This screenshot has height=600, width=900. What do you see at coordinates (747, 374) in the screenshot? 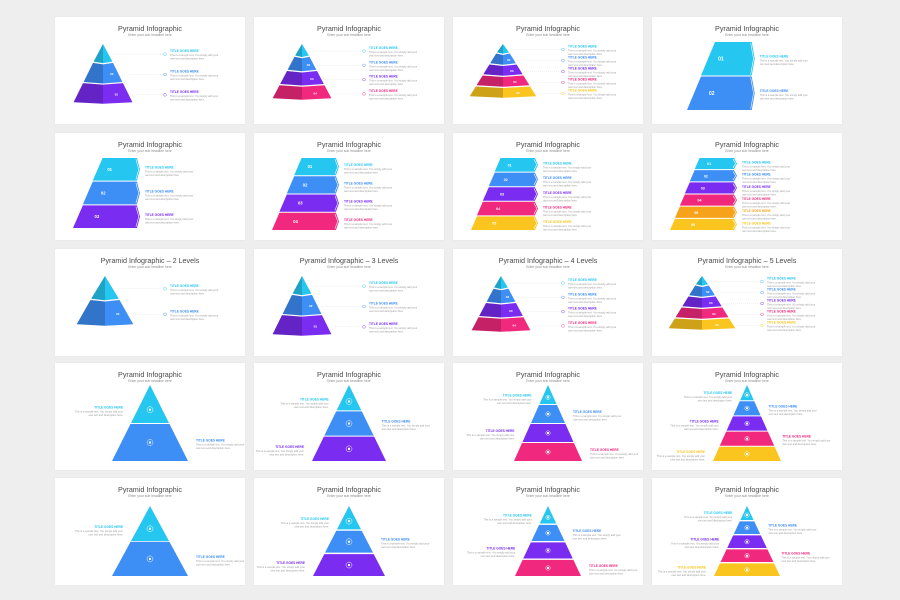
I see `slide-title: Pyramid Infographic` at bounding box center [747, 374].